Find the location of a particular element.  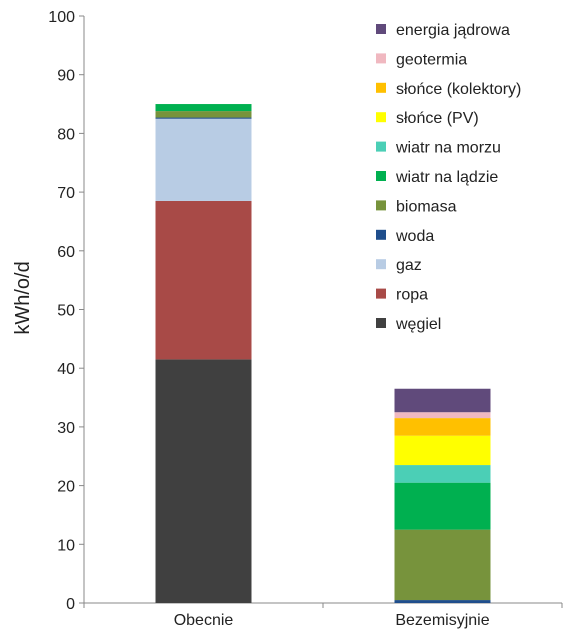

y-tick-label: 60 is located at coordinates (66, 252).